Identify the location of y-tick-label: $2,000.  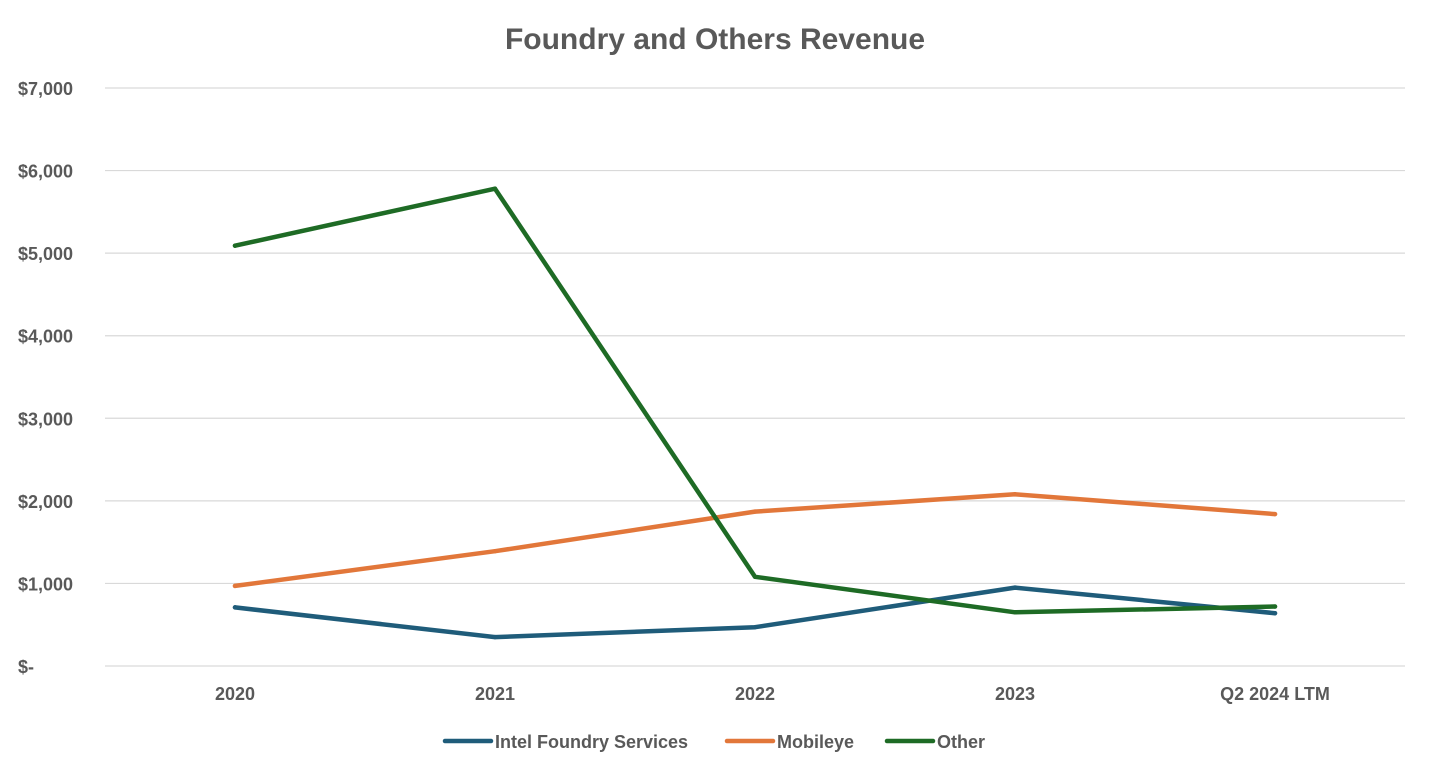
(45, 502).